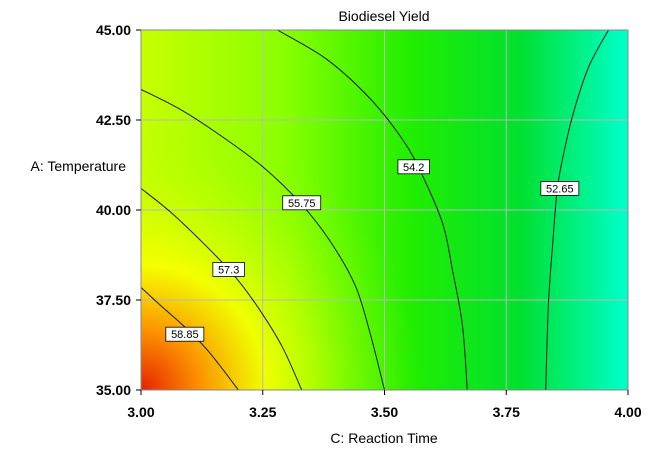 This screenshot has height=458, width=661. I want to click on y-tick-label: 45.00, so click(113, 30).